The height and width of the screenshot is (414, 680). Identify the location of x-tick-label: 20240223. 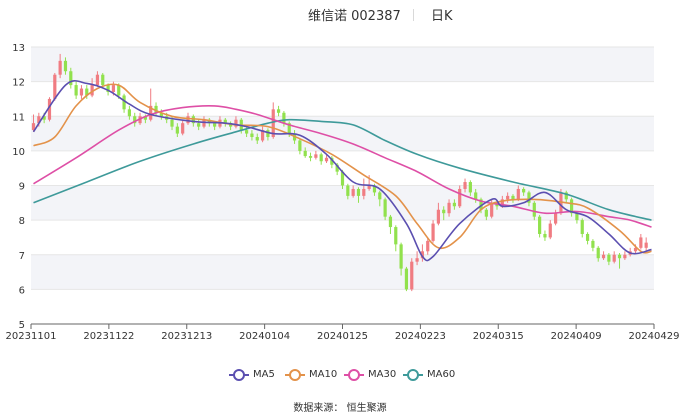
(420, 336).